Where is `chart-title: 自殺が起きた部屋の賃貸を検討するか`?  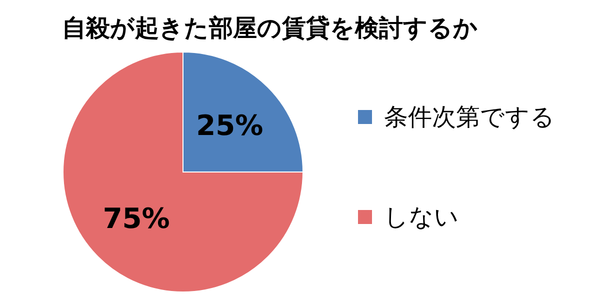
chart-title: 自殺が起きた部屋の賃貸を検討するか is located at coordinates (270, 27).